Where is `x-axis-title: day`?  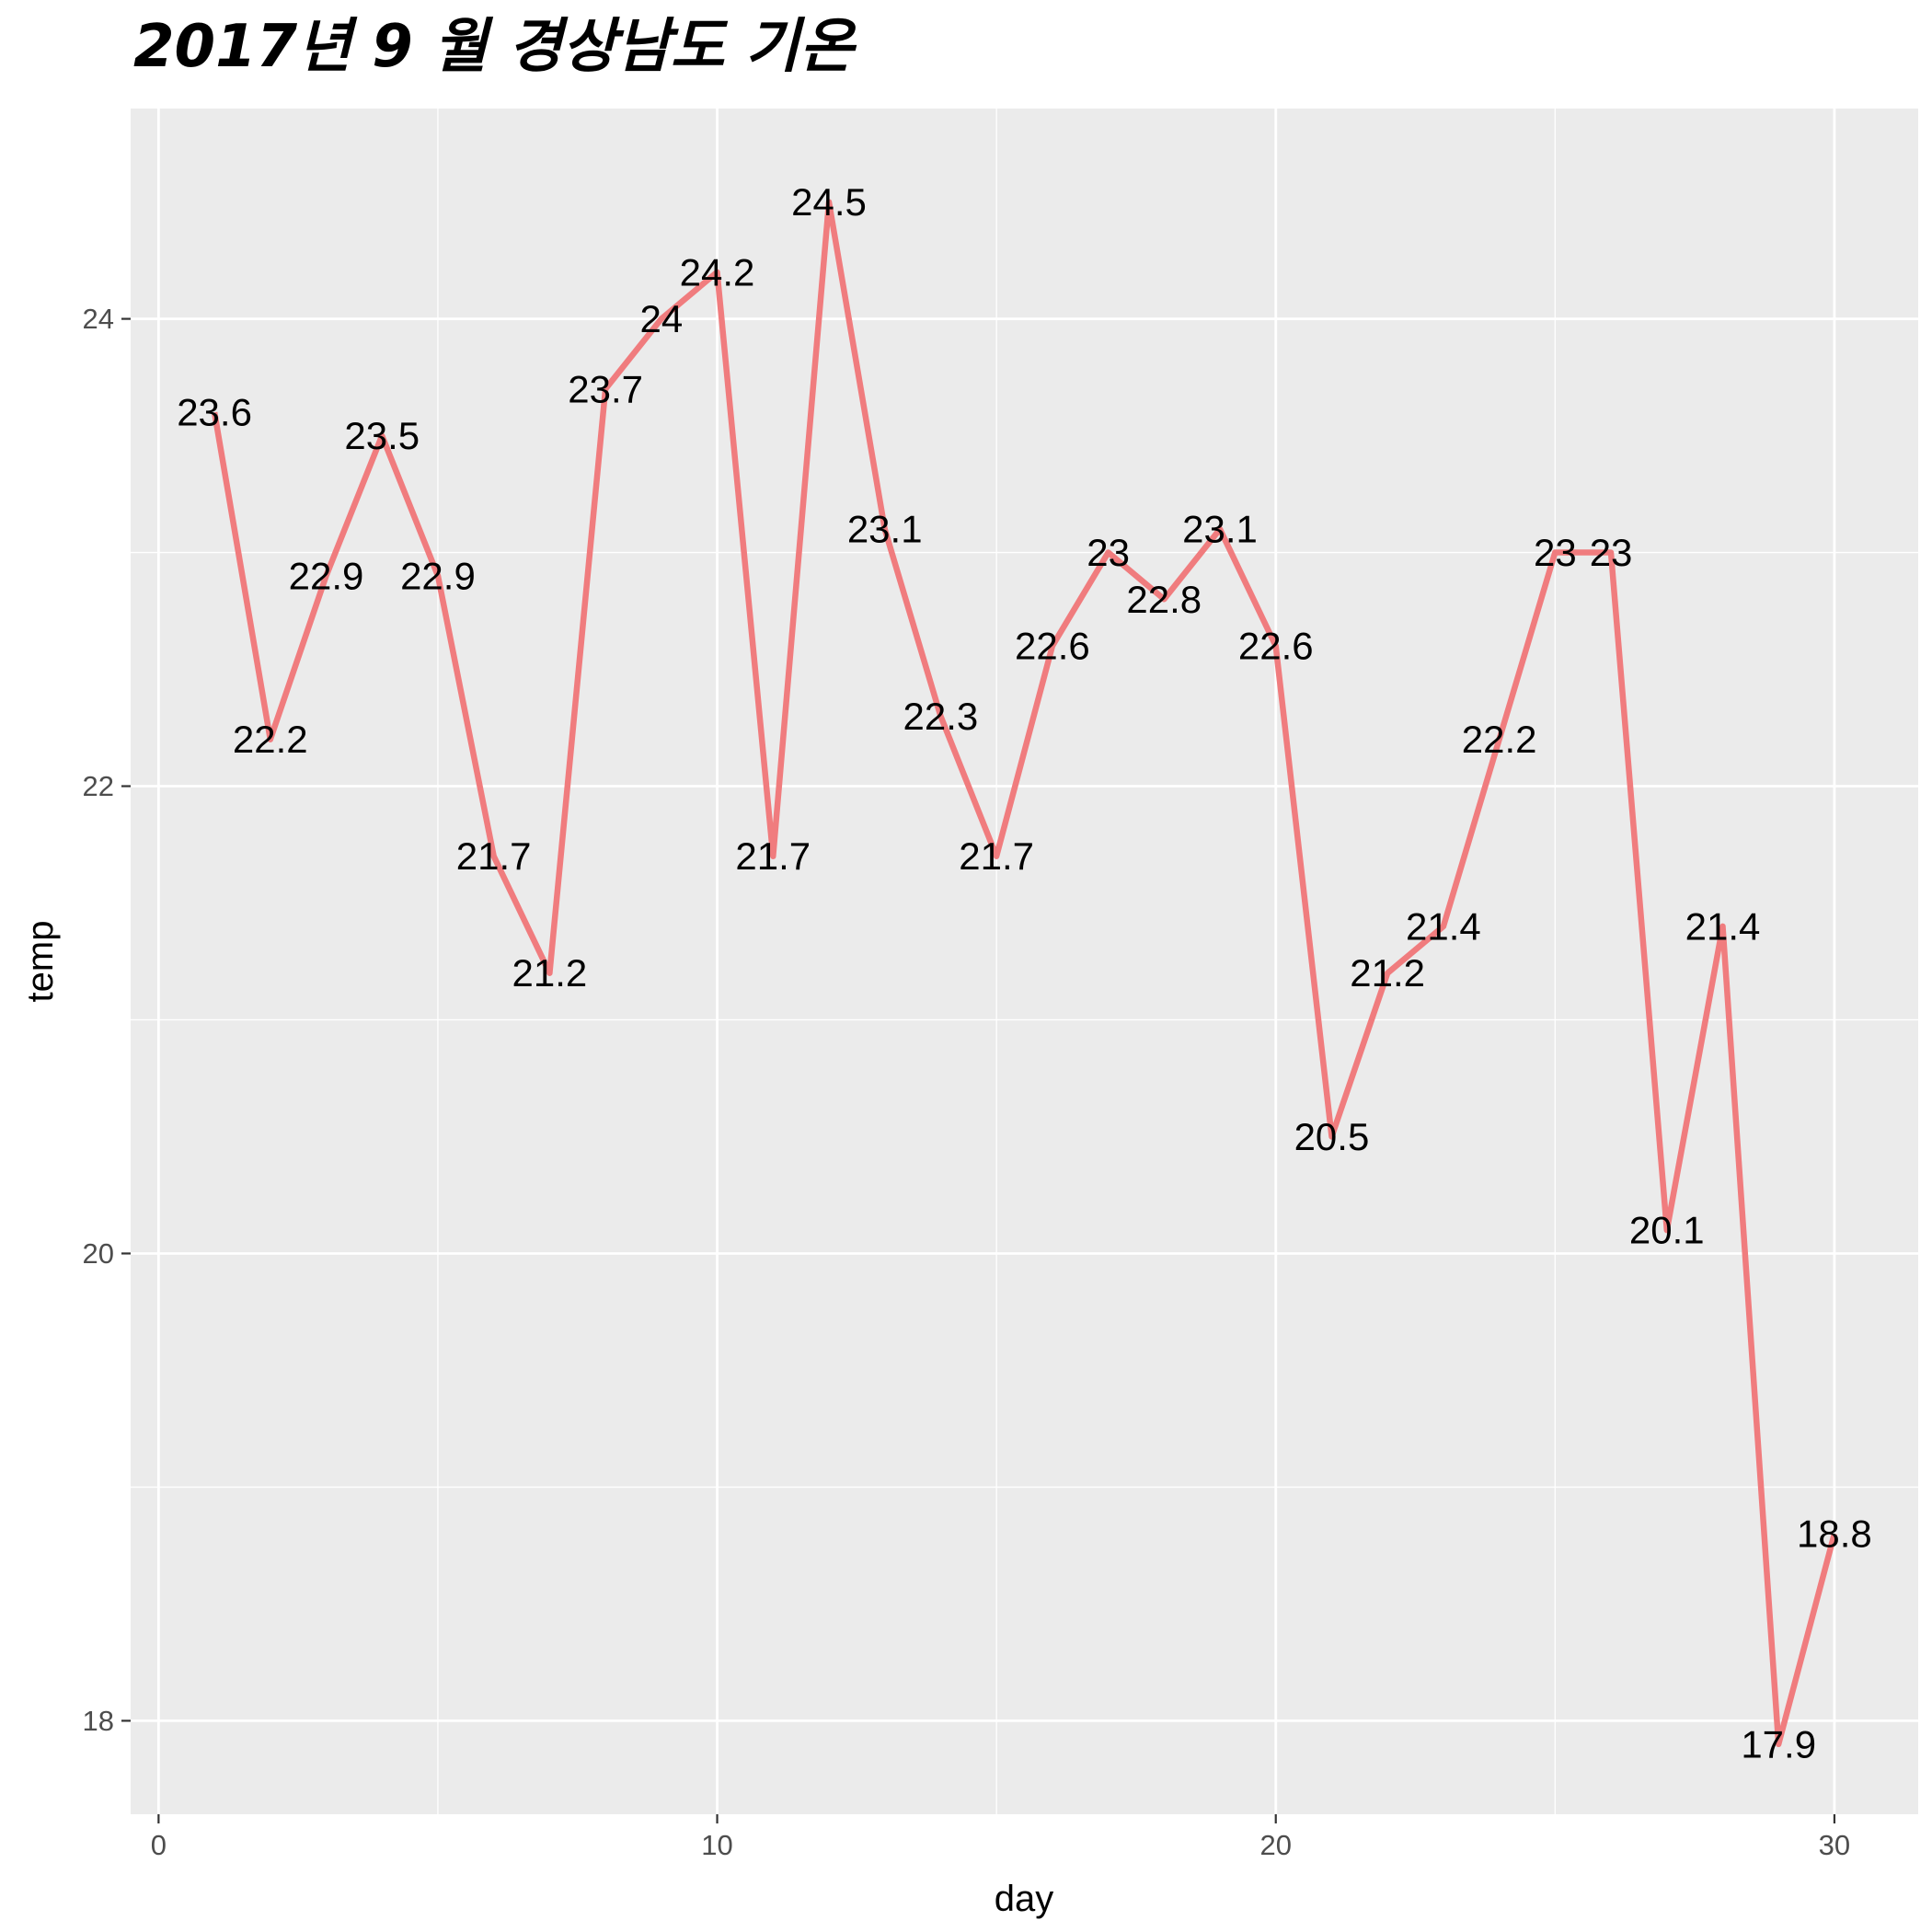
x-axis-title: day is located at coordinates (1024, 1899).